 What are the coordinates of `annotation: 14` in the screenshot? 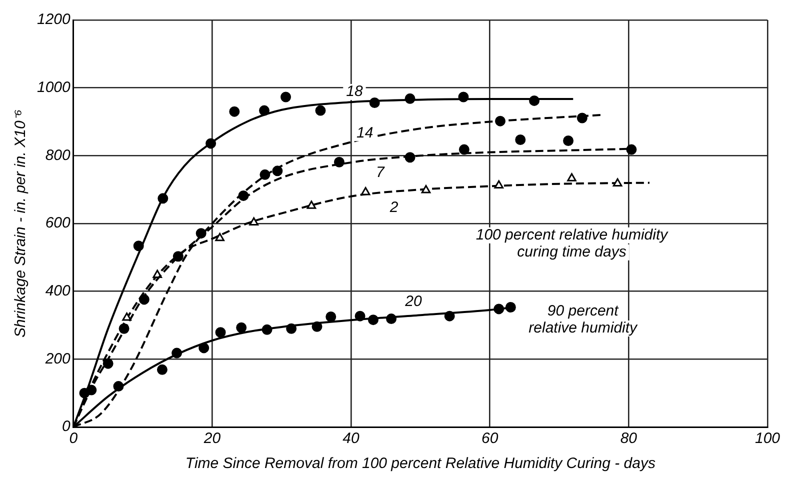 It's located at (365, 133).